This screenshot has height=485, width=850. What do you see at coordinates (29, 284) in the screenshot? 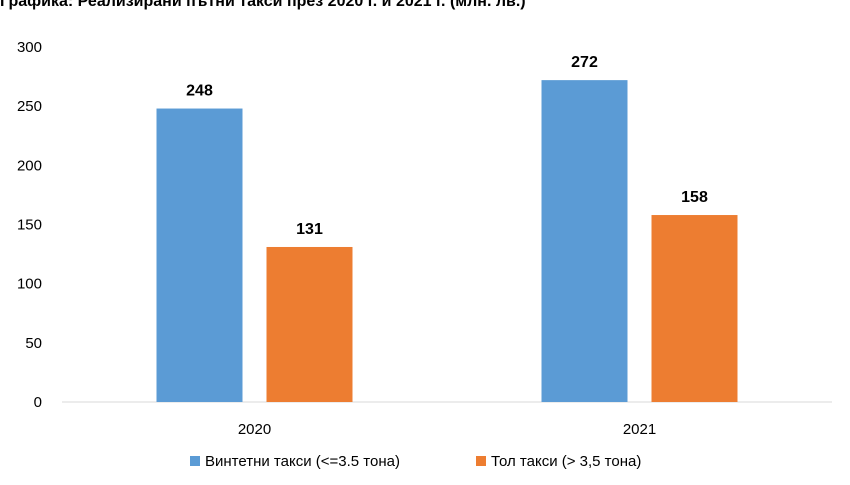
I see `y-tick-label: 100` at bounding box center [29, 284].